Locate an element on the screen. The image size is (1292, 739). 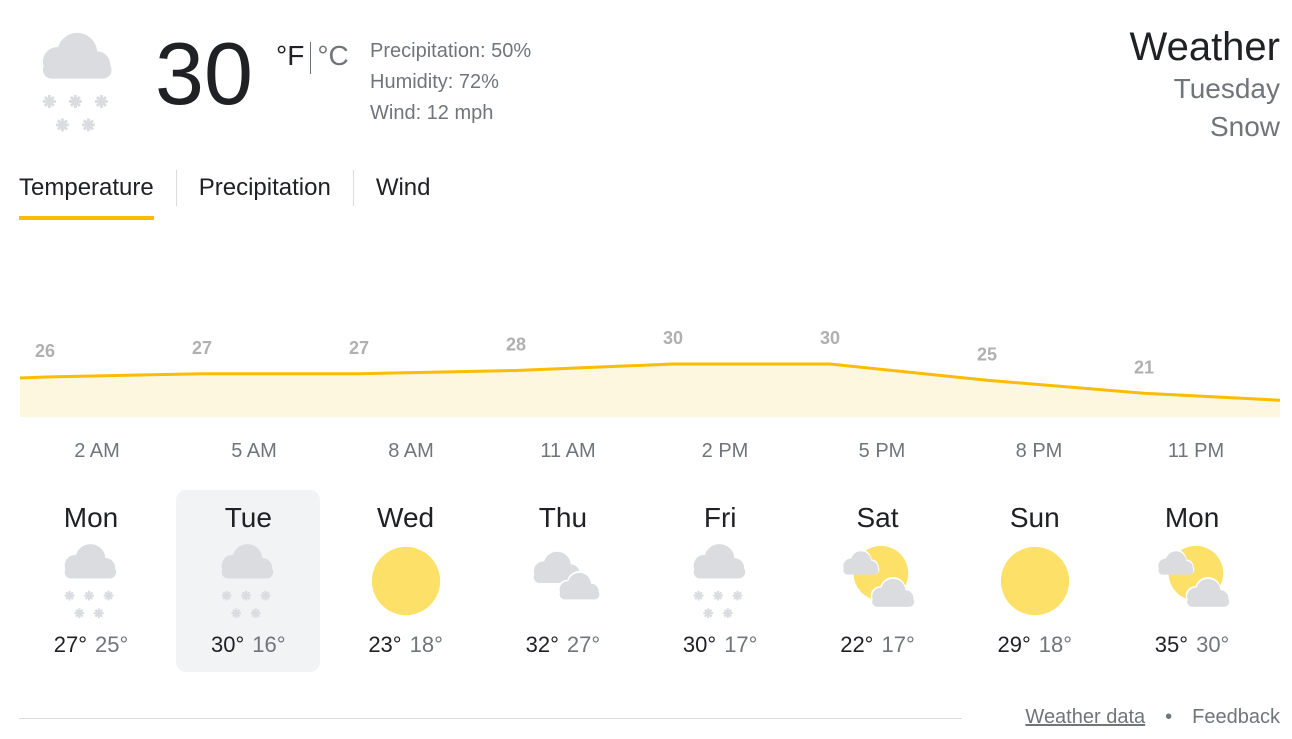
day-temps: 32° 27° is located at coordinates (563, 645).